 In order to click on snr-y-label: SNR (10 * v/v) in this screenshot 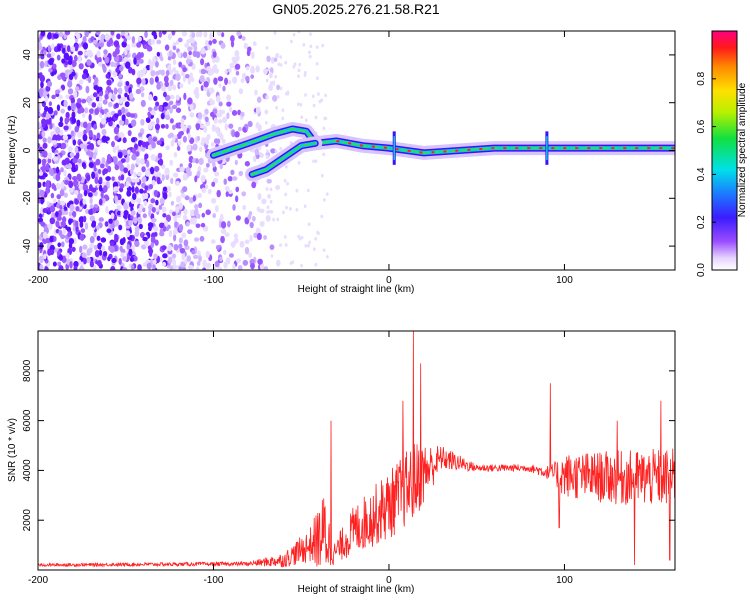, I will do `click(12, 450)`.